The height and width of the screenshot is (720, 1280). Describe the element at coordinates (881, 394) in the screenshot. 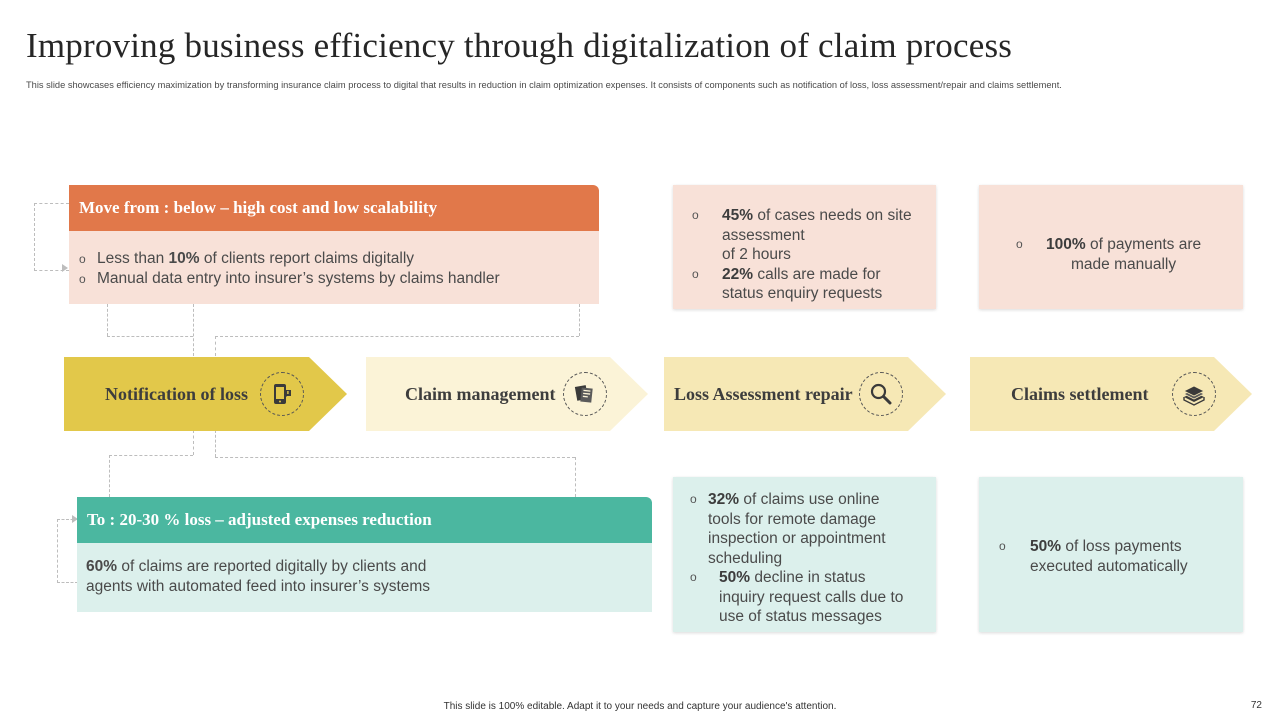

I see `magnifier-icon` at that location.